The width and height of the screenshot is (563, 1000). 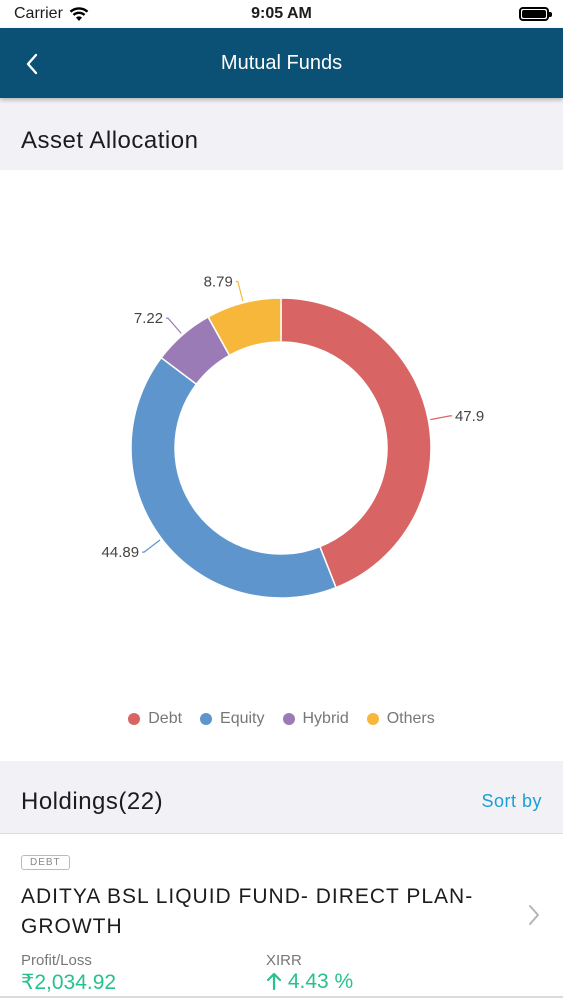 I want to click on category-tag: DEBT, so click(x=45, y=862).